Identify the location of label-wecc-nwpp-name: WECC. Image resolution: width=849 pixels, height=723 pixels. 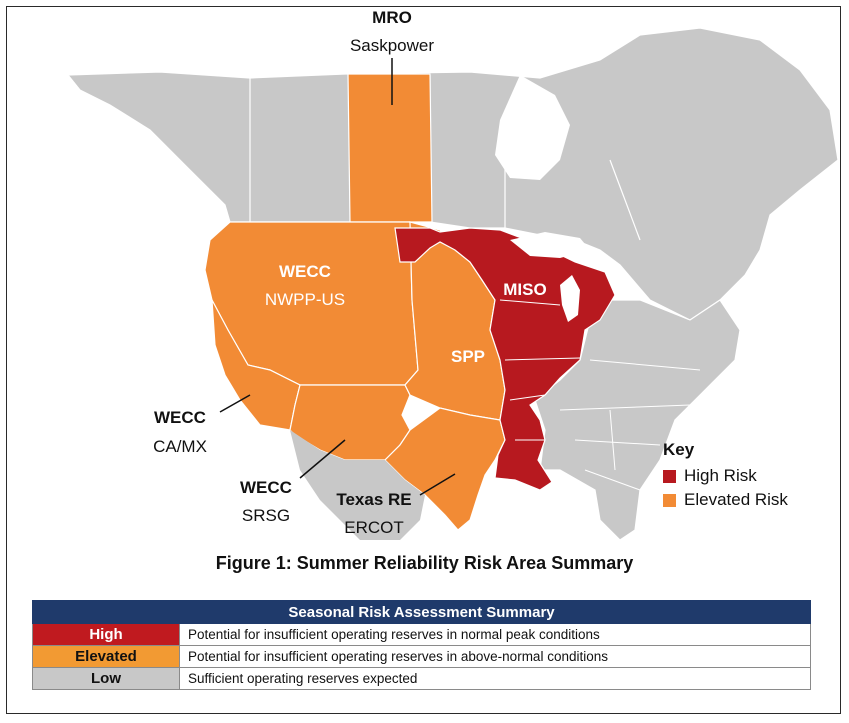
(305, 271).